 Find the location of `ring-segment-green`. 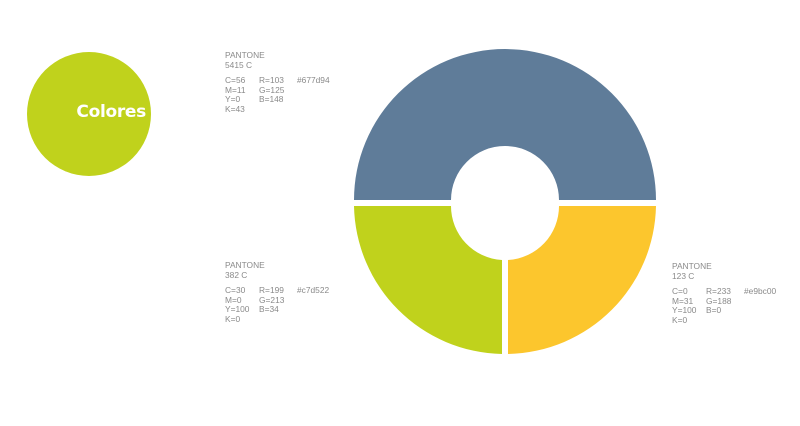

ring-segment-green is located at coordinates (428, 280).